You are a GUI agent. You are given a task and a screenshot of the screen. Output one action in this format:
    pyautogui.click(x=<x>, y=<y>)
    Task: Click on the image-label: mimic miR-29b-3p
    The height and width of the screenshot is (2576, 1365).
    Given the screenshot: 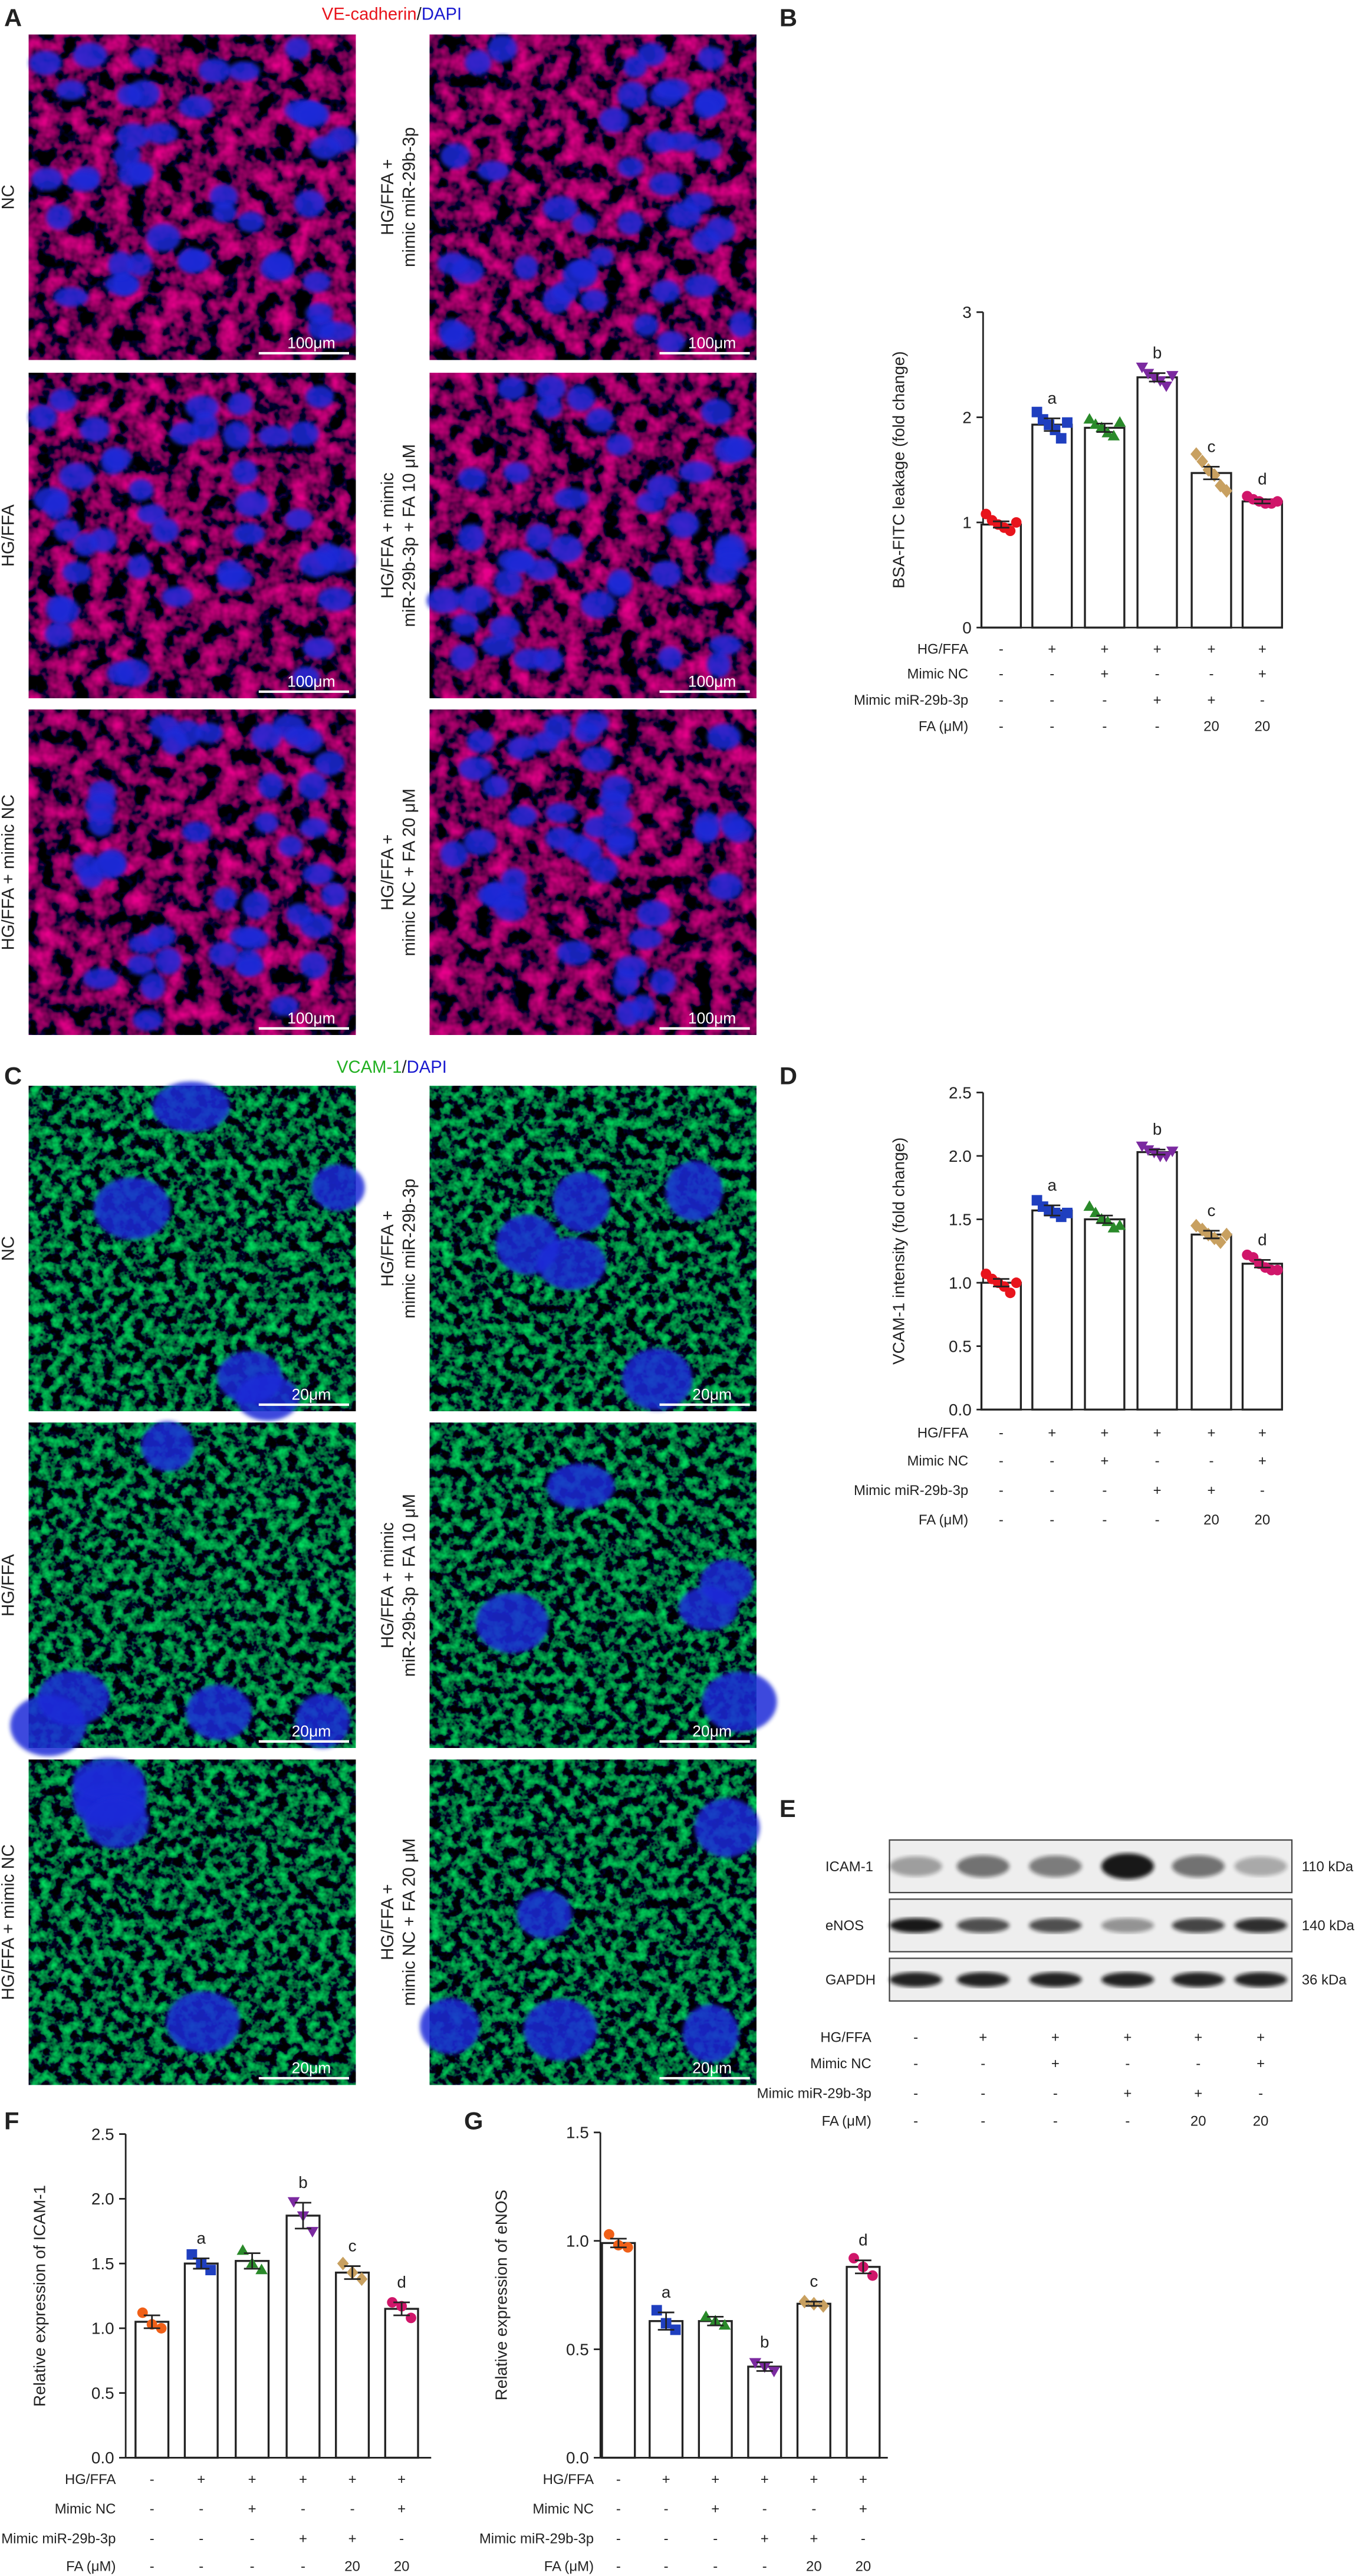 What is the action you would take?
    pyautogui.click(x=409, y=197)
    